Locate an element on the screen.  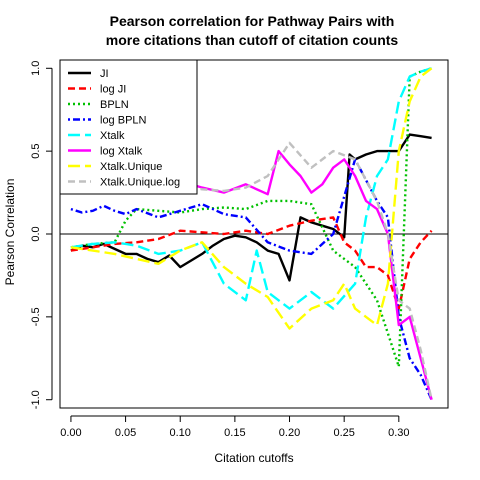
y-tick-label: 0.5 is located at coordinates (36, 150).